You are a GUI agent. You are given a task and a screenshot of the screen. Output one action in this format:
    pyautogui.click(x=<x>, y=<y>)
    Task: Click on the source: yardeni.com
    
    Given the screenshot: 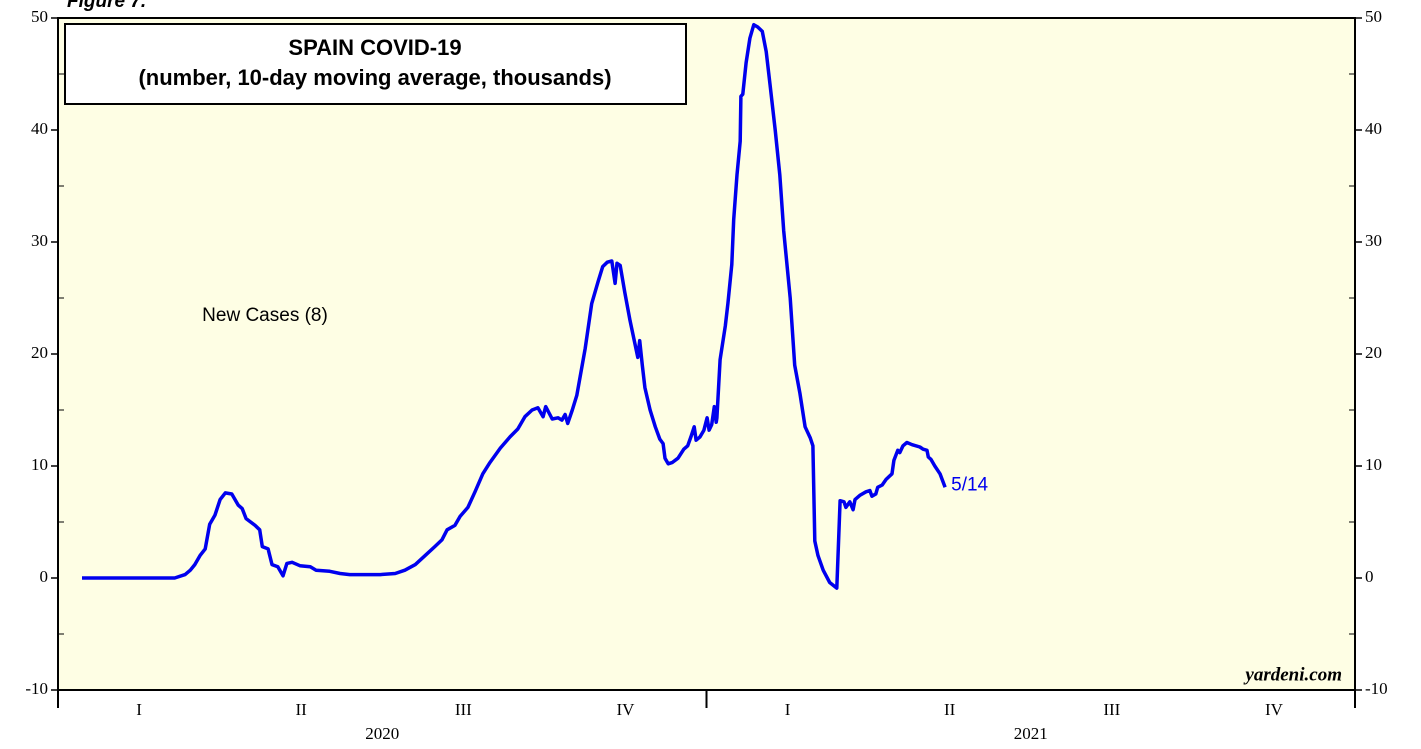 What is the action you would take?
    pyautogui.click(x=1292, y=674)
    